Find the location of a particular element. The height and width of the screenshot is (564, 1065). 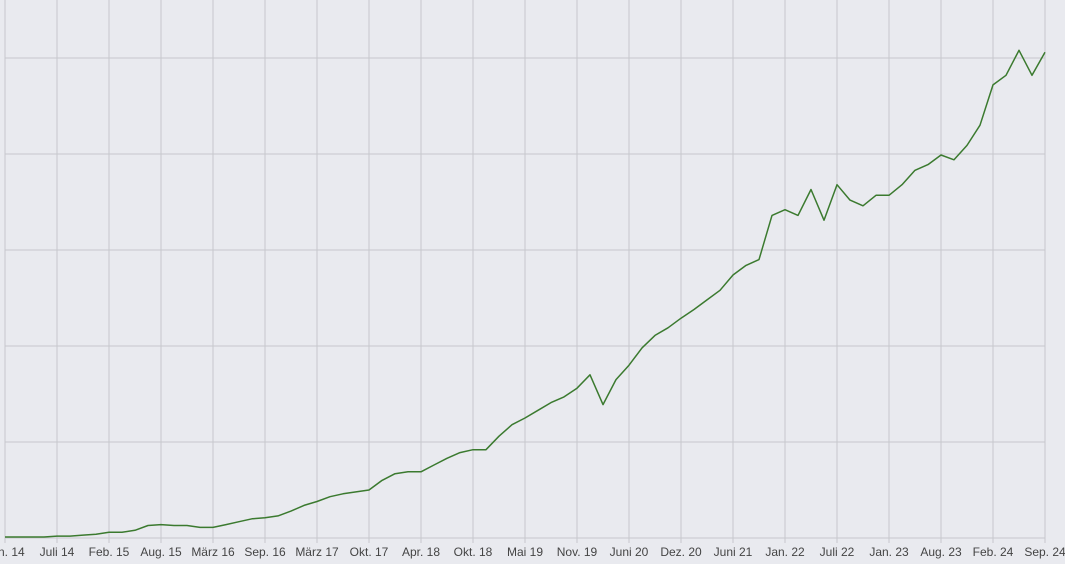

x-tick-label: Feb. 15 is located at coordinates (109, 552).